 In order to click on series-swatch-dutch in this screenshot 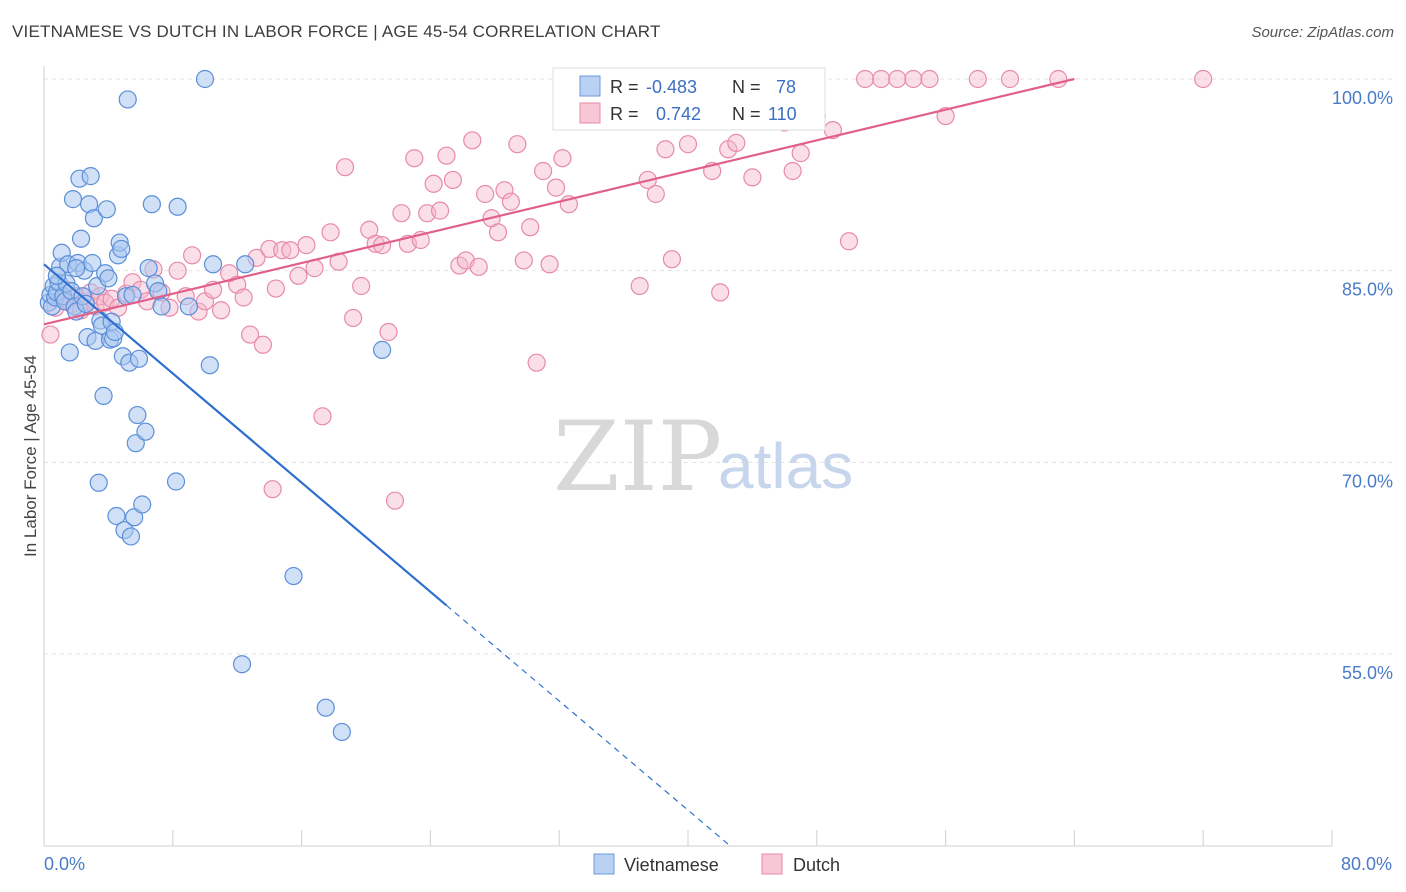, I will do `click(772, 864)`.